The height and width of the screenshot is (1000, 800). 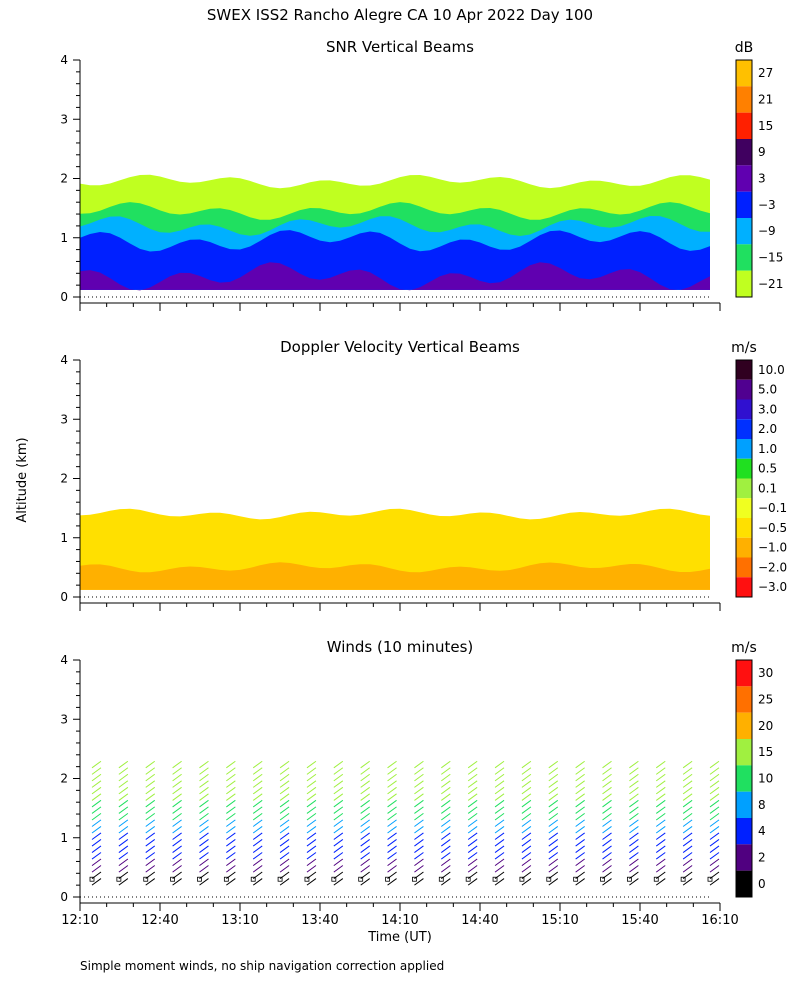 What do you see at coordinates (64, 597) in the screenshot?
I see `y-tick-label: 0` at bounding box center [64, 597].